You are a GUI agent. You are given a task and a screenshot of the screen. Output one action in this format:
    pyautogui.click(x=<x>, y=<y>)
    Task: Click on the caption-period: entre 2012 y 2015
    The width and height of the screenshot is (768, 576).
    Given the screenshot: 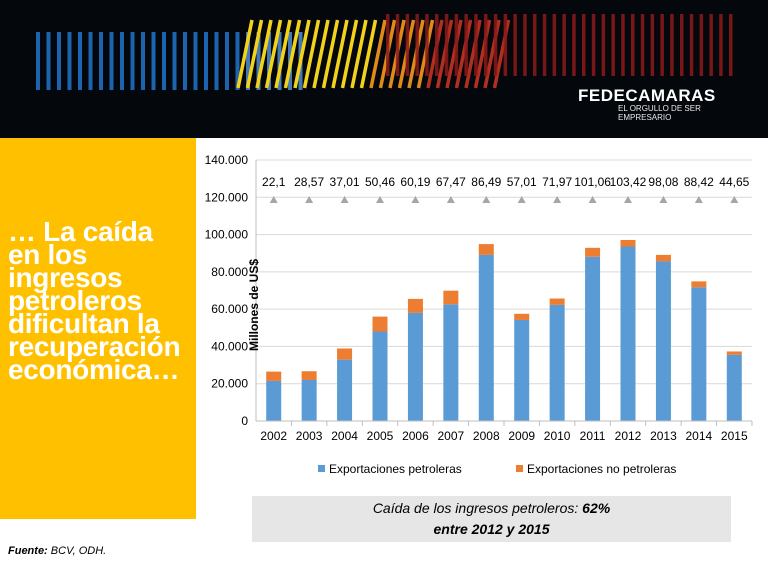 What is the action you would take?
    pyautogui.click(x=491, y=529)
    